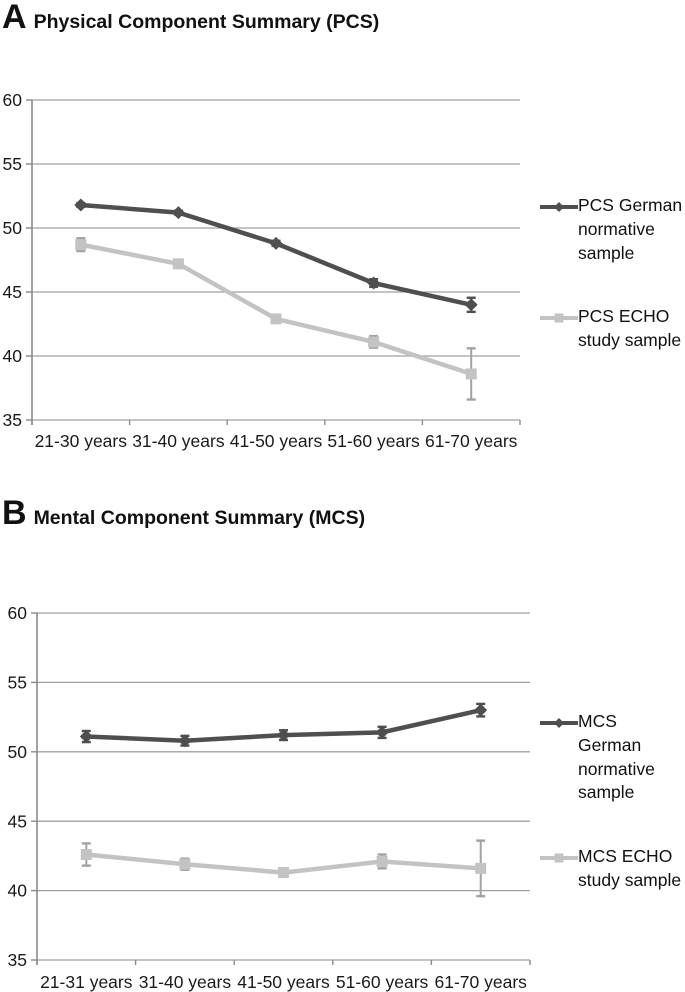 This screenshot has width=685, height=992. I want to click on x-tick-label: 21-30 years, so click(81, 441).